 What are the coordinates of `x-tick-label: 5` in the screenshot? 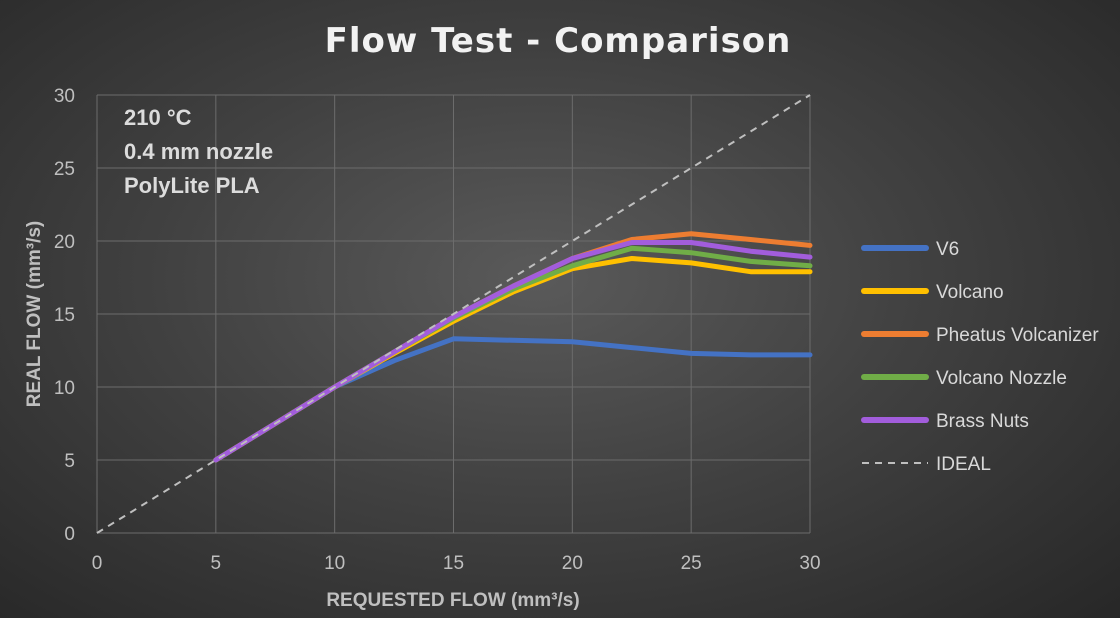 It's located at (216, 563).